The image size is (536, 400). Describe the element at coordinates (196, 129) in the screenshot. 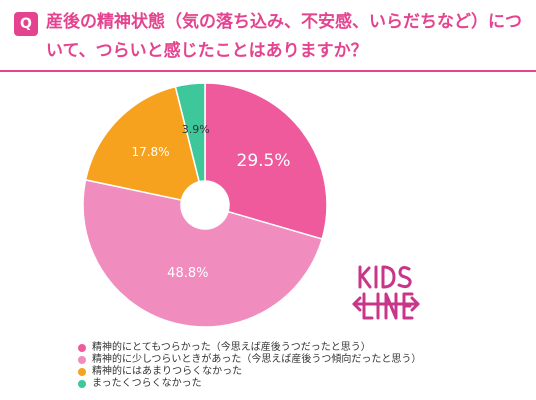

I see `slice-label-4: 3.9%` at that location.